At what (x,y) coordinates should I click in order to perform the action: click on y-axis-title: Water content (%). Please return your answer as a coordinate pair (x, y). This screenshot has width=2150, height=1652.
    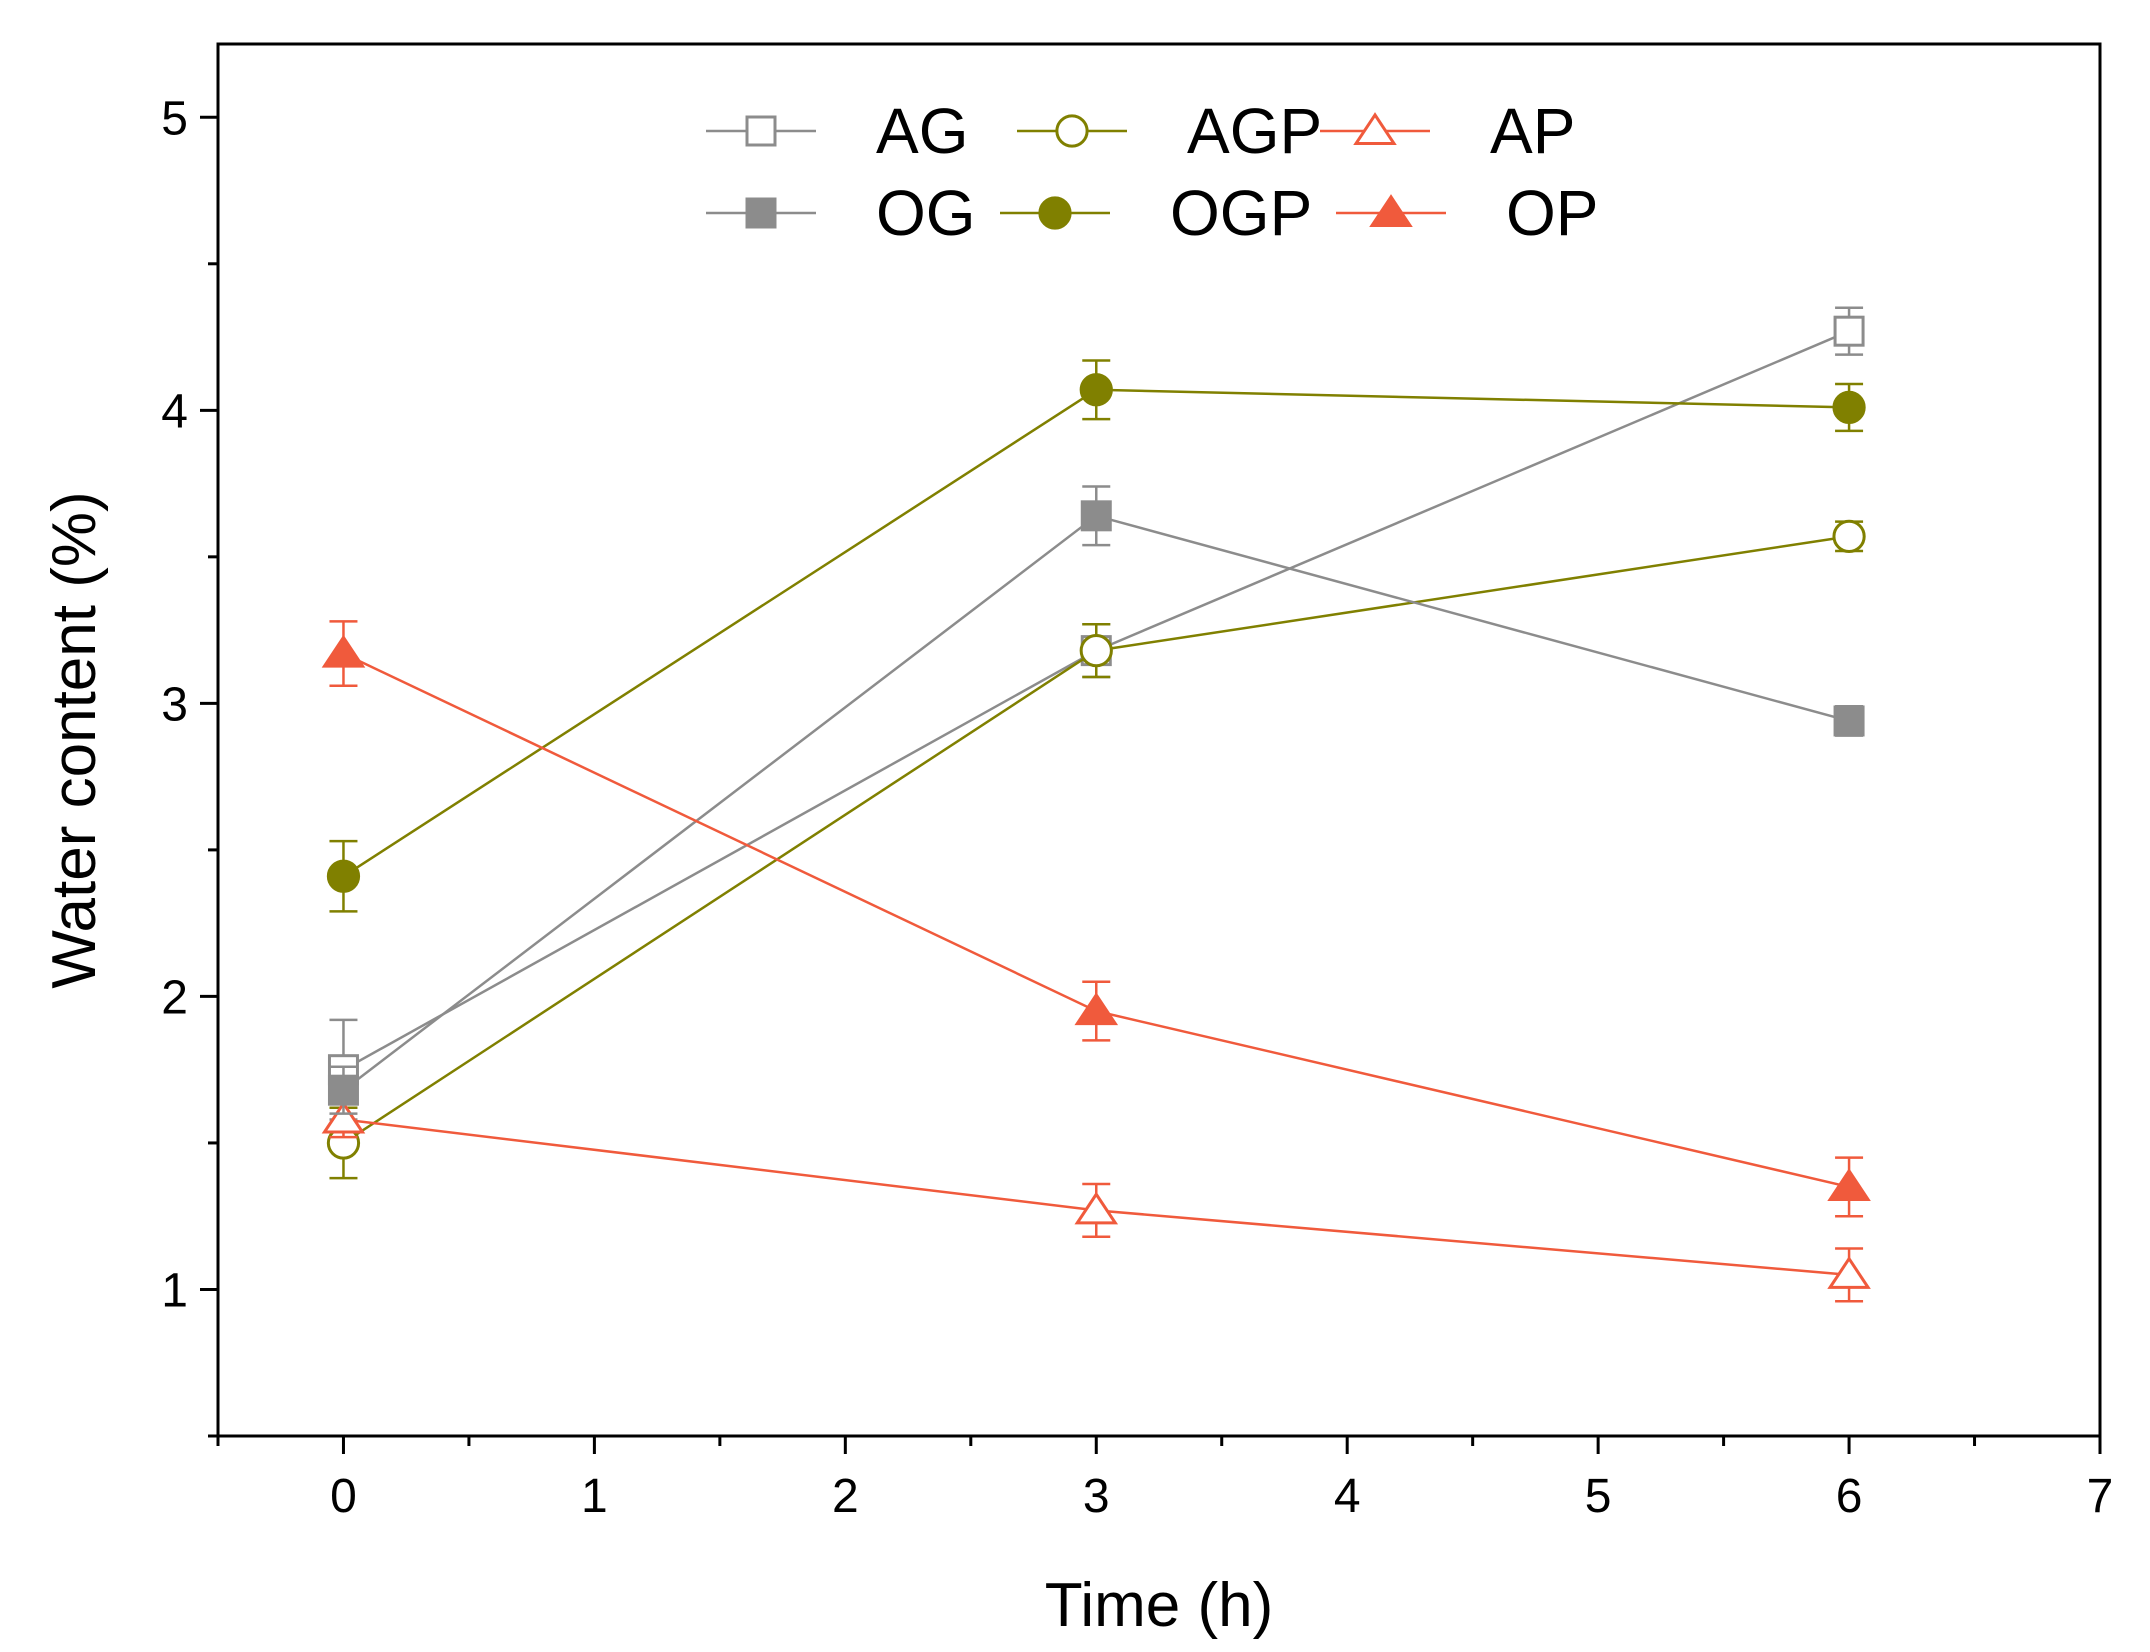
    Looking at the image, I should click on (74, 739).